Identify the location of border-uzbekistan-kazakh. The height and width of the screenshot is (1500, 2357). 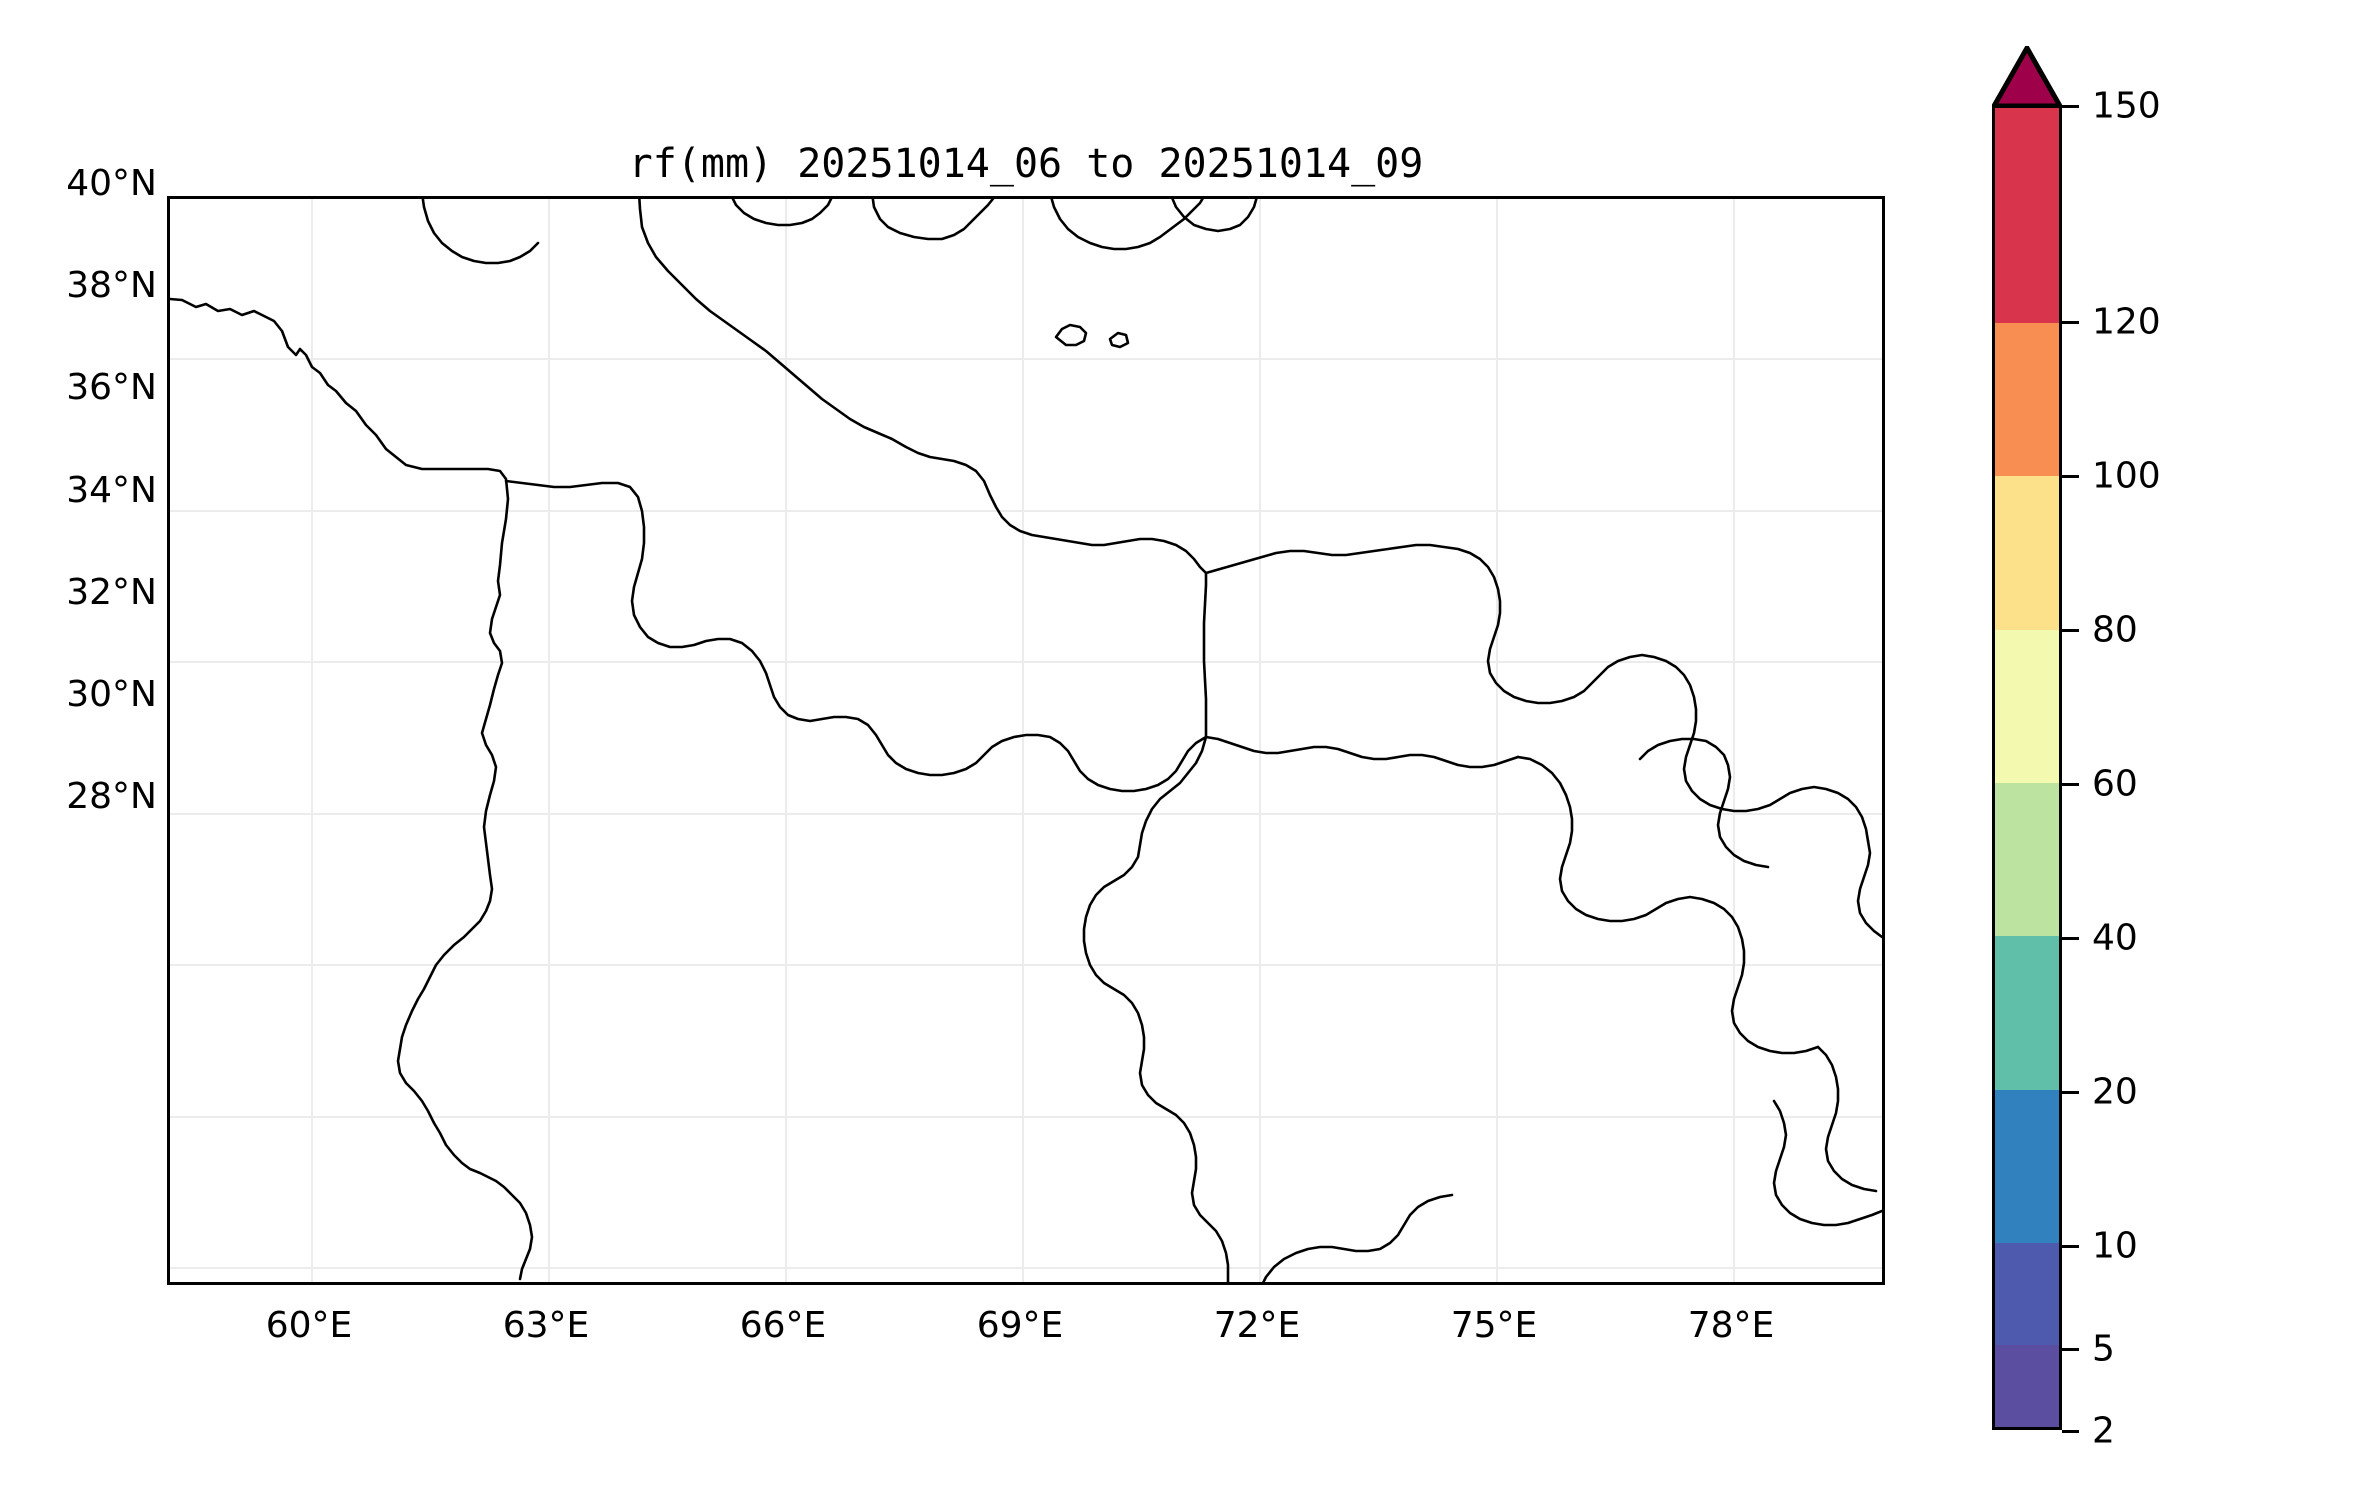
(1127, 225).